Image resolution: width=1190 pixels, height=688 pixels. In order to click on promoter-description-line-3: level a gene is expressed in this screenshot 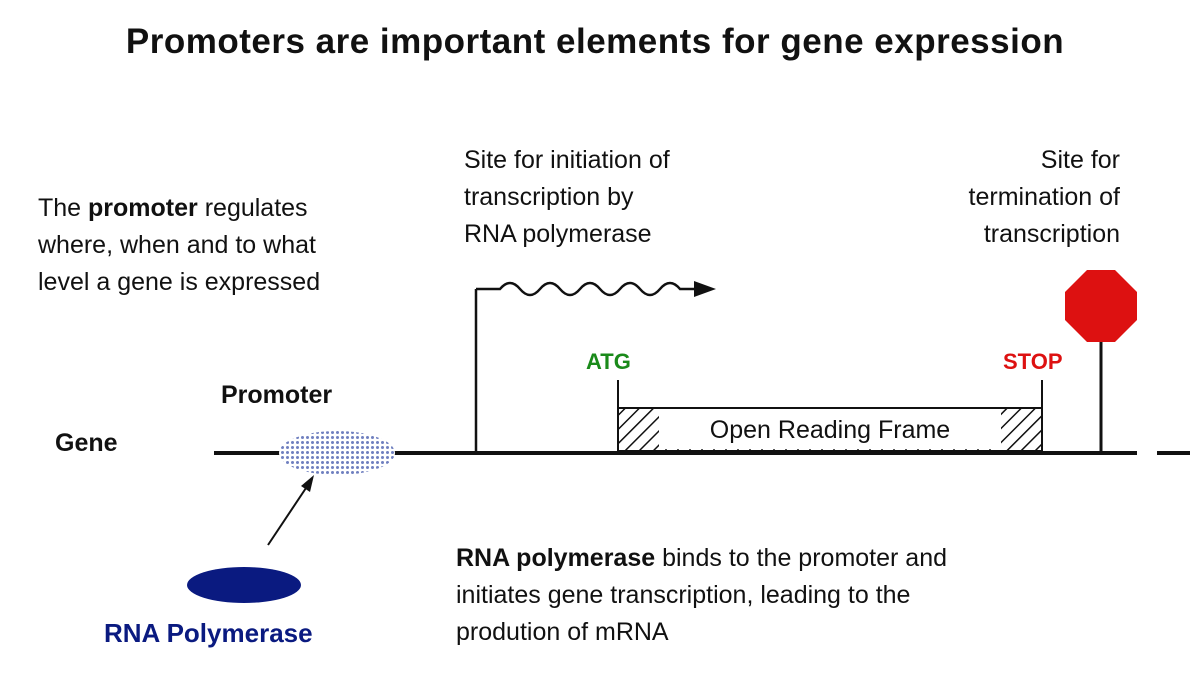, I will do `click(179, 282)`.